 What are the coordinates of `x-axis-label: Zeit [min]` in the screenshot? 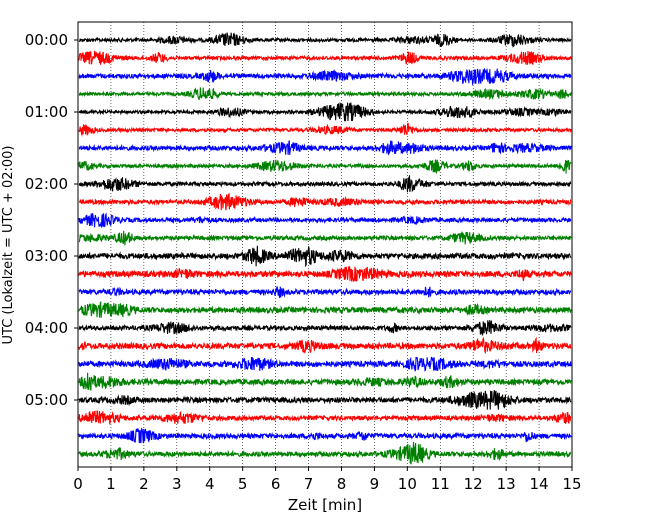 It's located at (325, 505).